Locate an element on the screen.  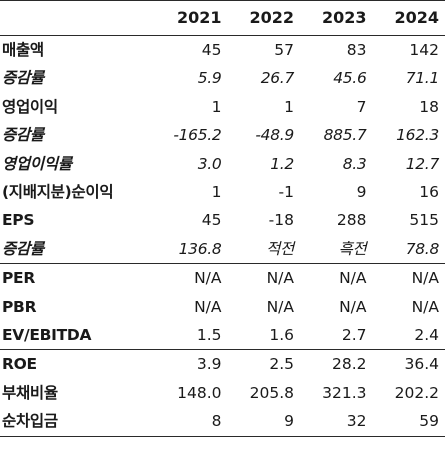
table-row: ROE 3.9 2.5 28.2 36.4 is located at coordinates (222, 364).